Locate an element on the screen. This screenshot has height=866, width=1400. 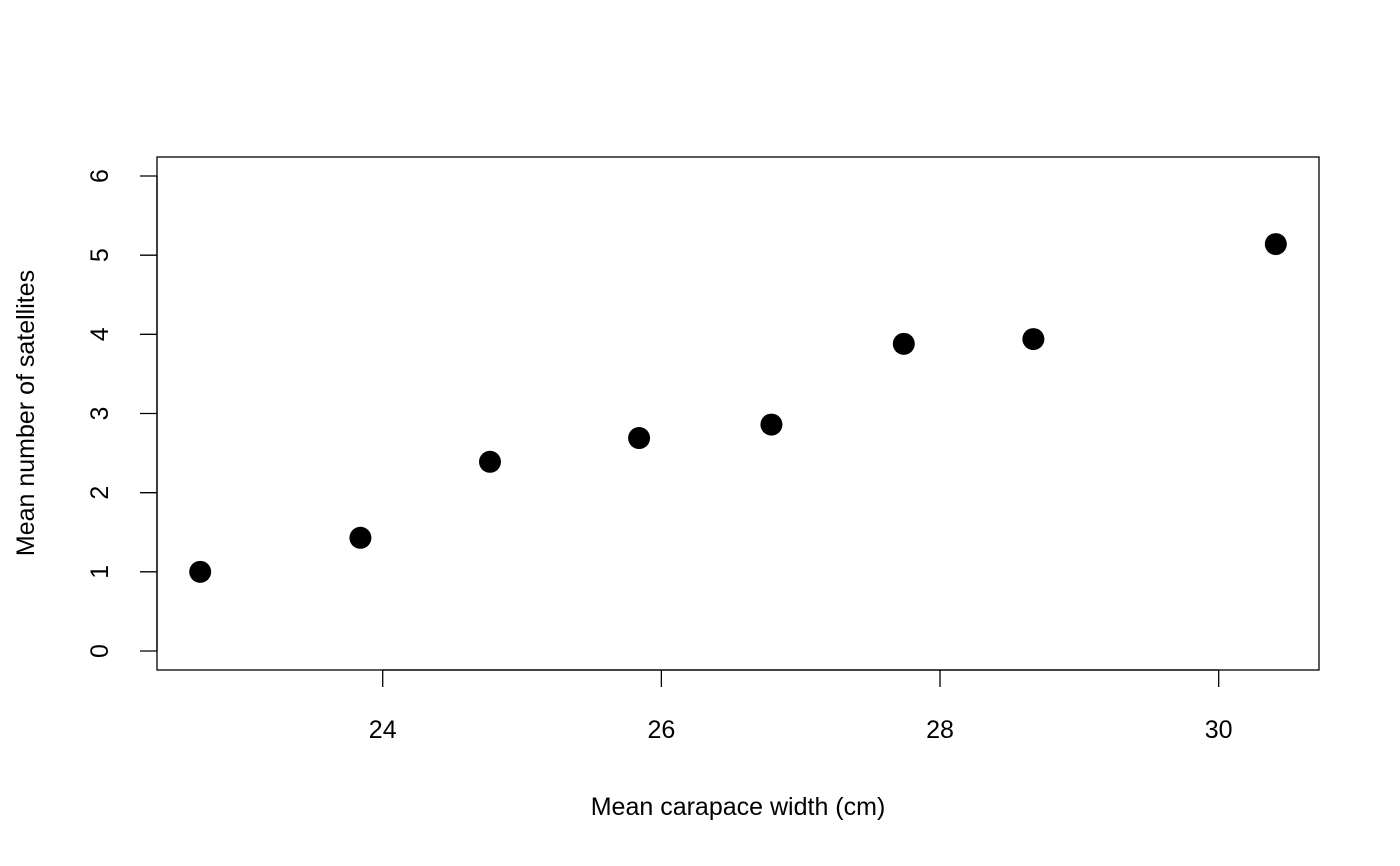
y-tick-label: 0 is located at coordinates (100, 651).